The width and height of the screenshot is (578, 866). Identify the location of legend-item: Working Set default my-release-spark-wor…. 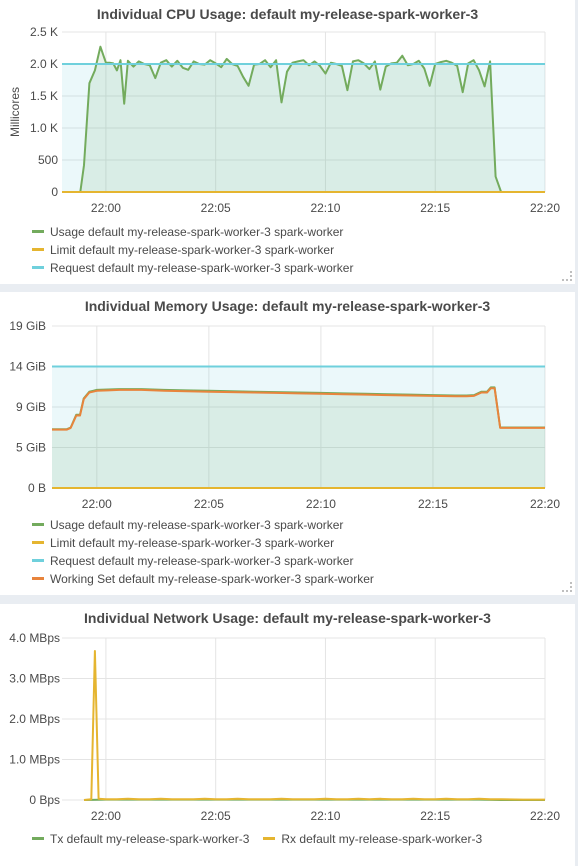
(203, 579).